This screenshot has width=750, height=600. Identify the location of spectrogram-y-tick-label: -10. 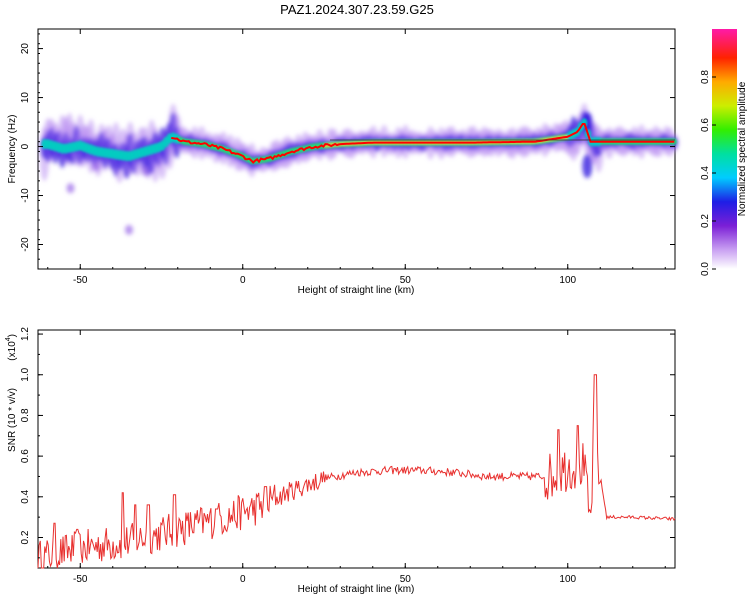
(25, 195).